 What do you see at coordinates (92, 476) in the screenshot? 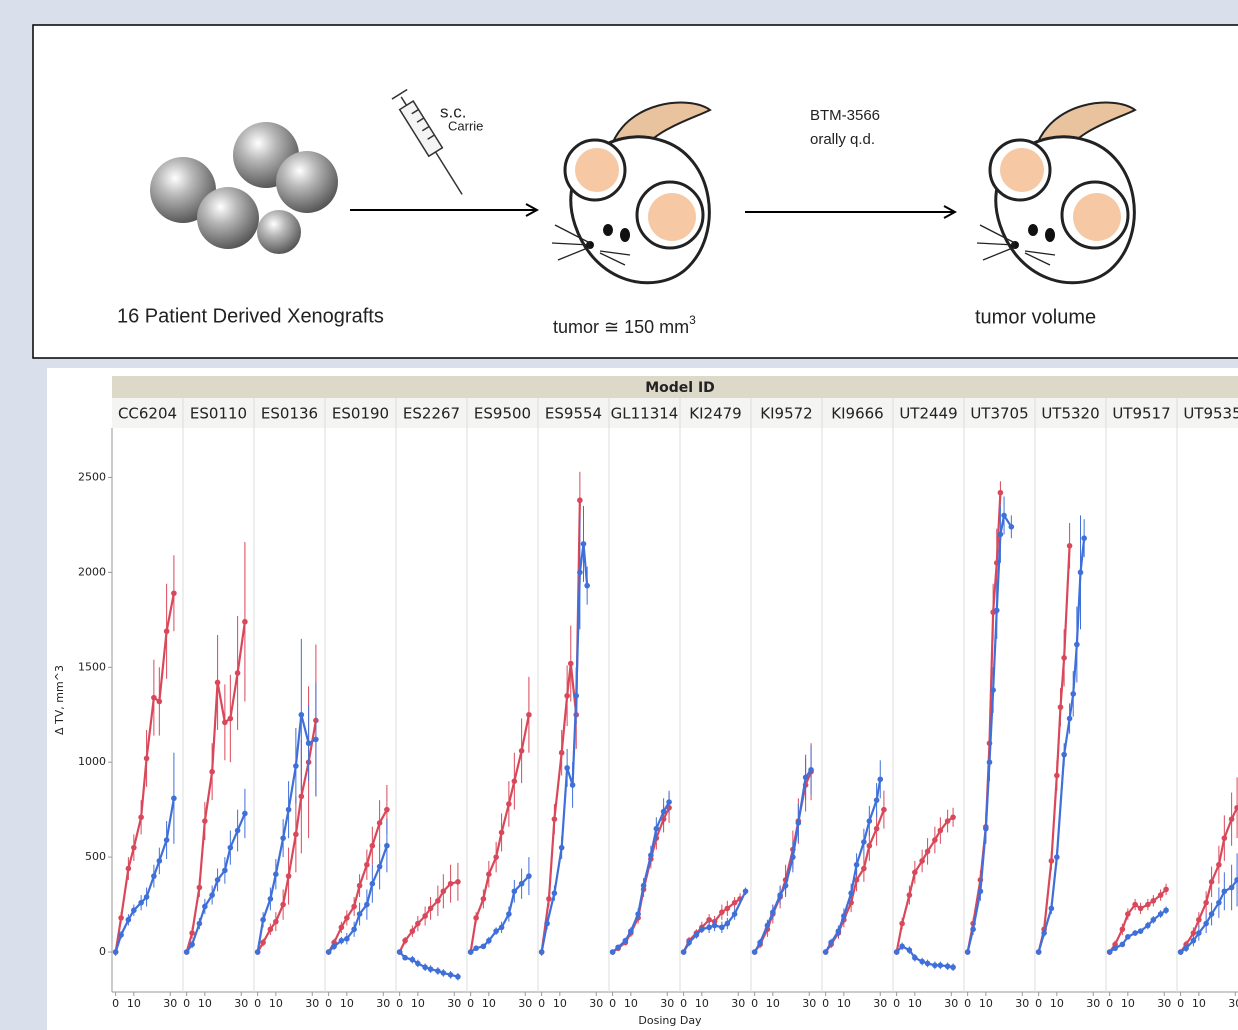
I see `y-tick-label: 2500` at bounding box center [92, 476].